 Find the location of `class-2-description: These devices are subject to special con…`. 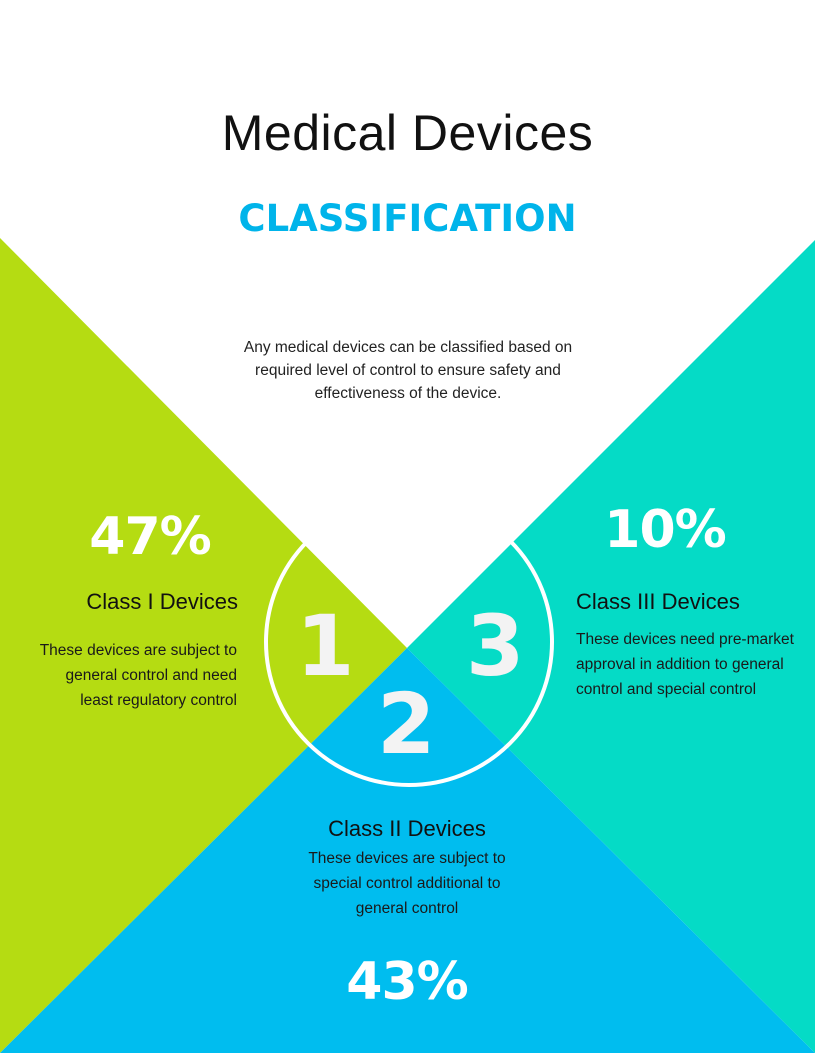

class-2-description: These devices are subject to special con… is located at coordinates (407, 883).